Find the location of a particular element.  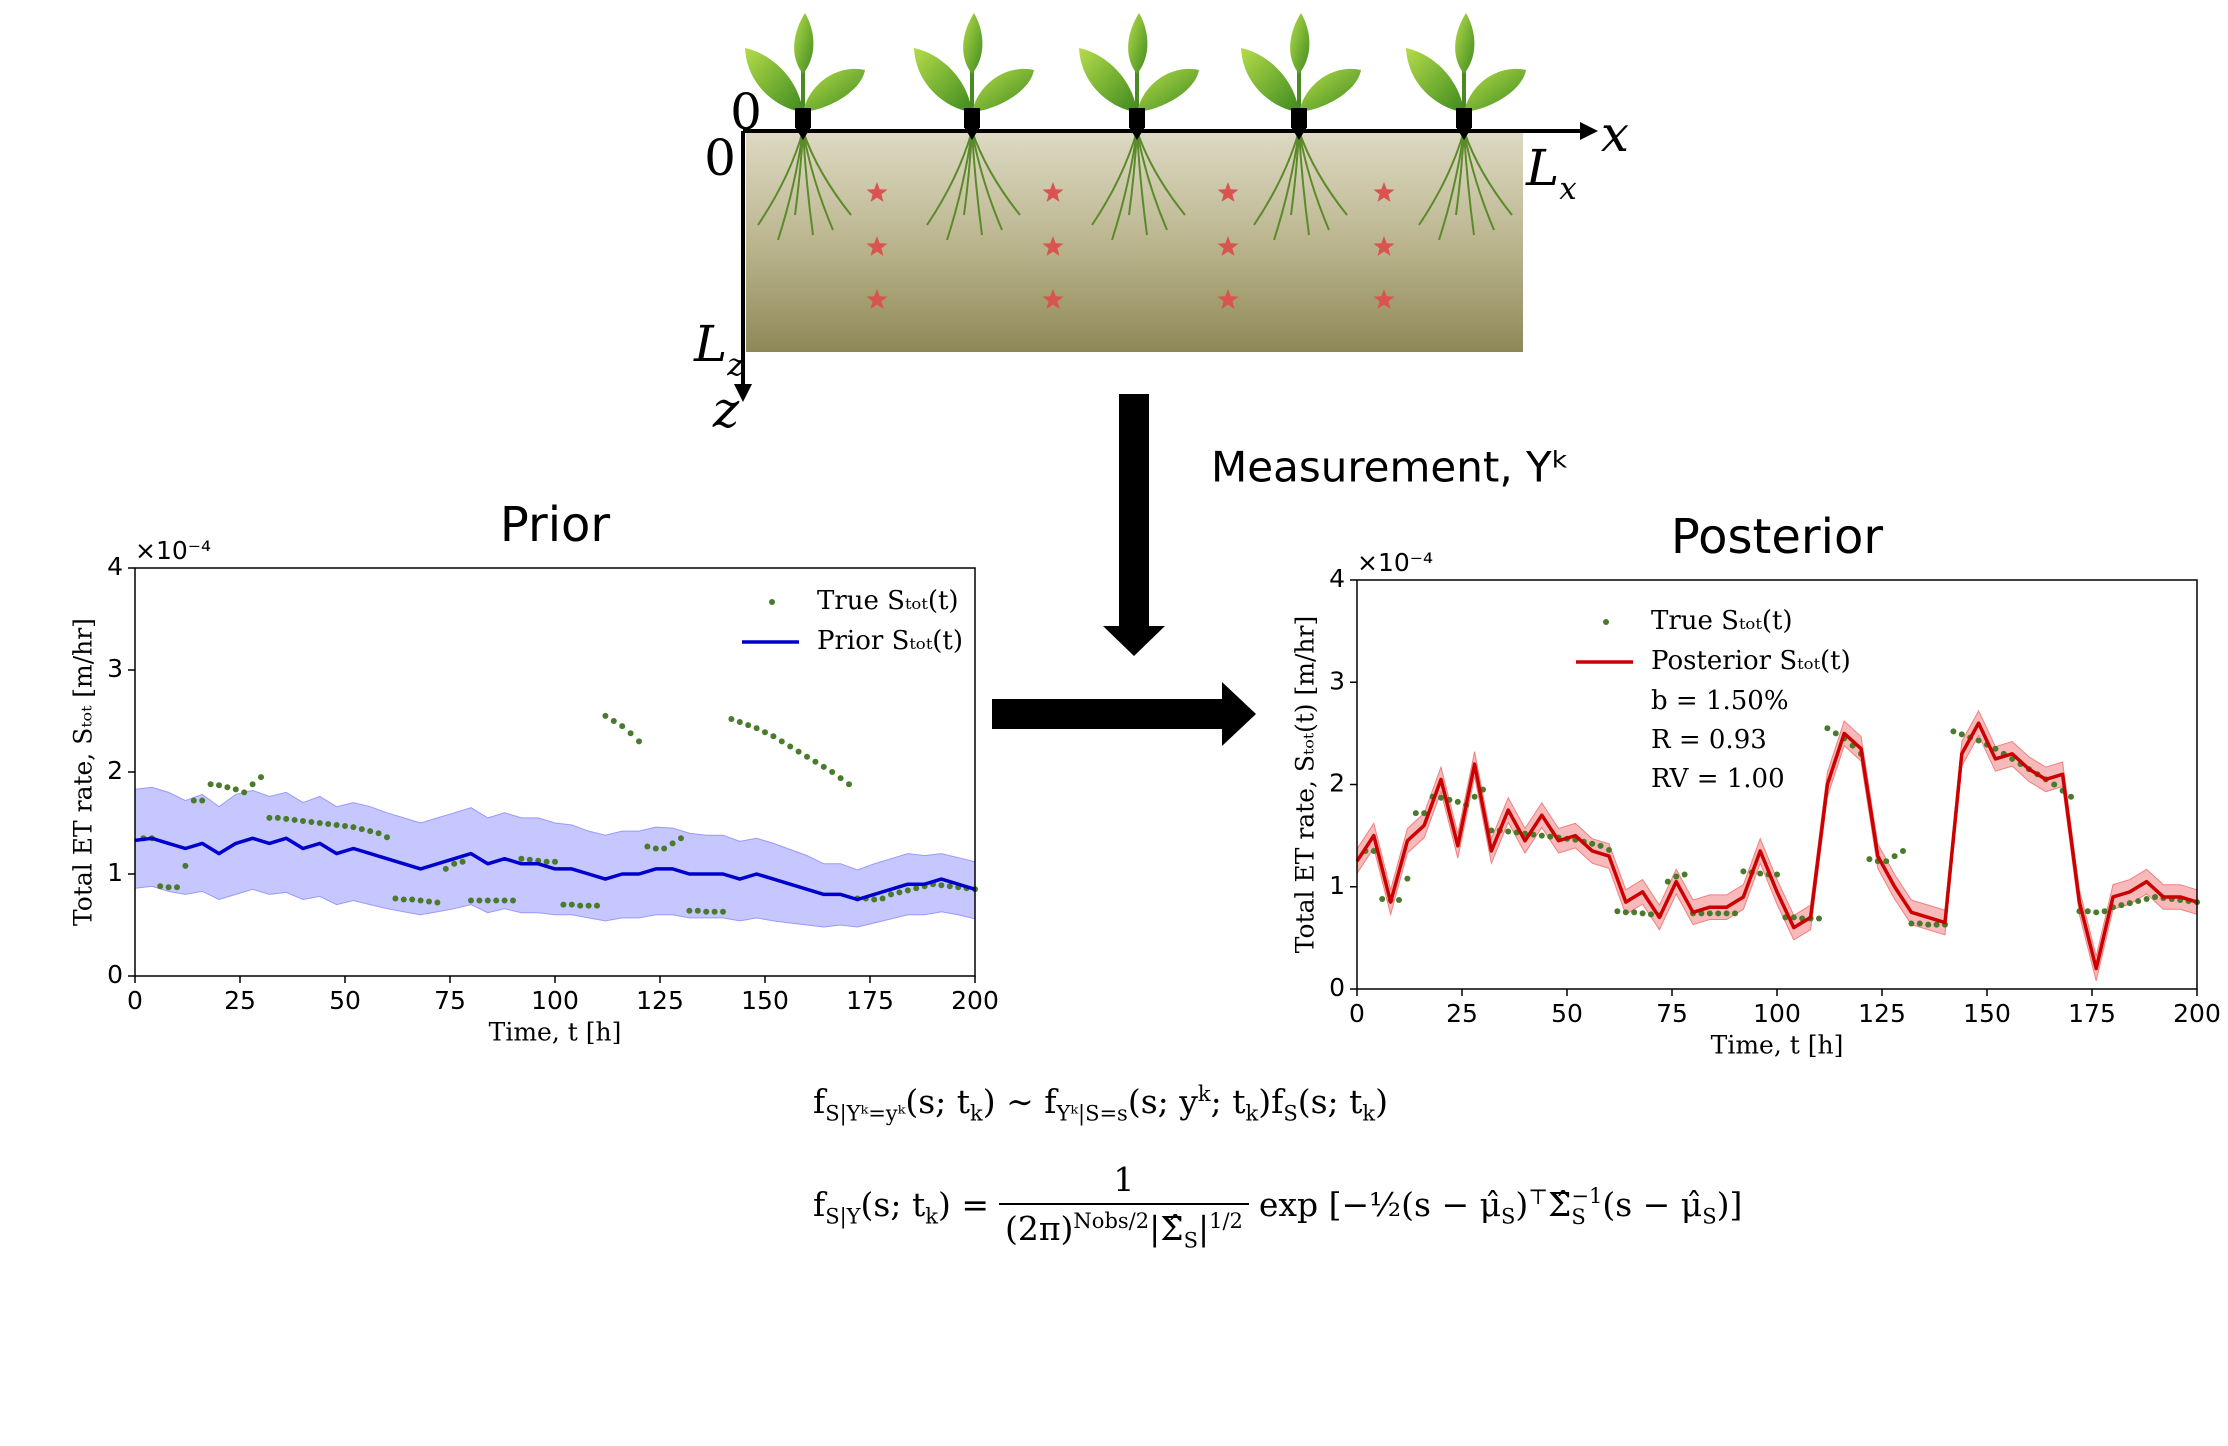

math-text: (s; t is located at coordinates (893, 1204).